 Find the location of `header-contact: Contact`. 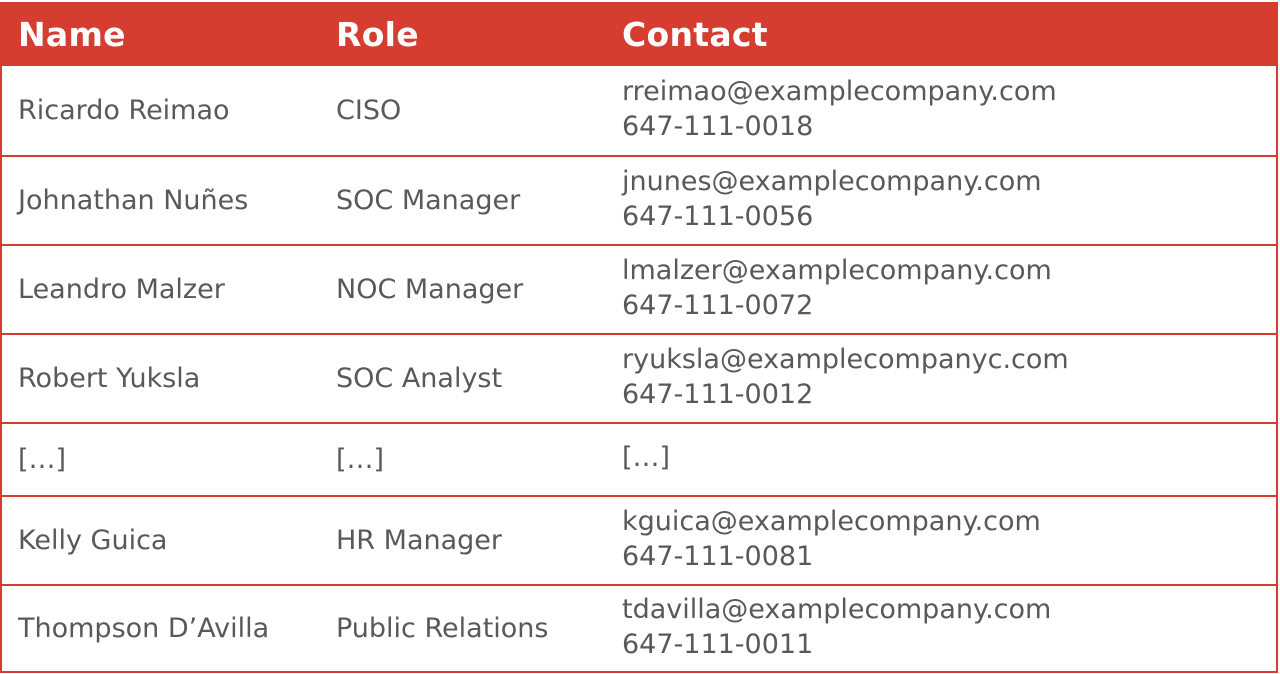

header-contact: Contact is located at coordinates (695, 34).